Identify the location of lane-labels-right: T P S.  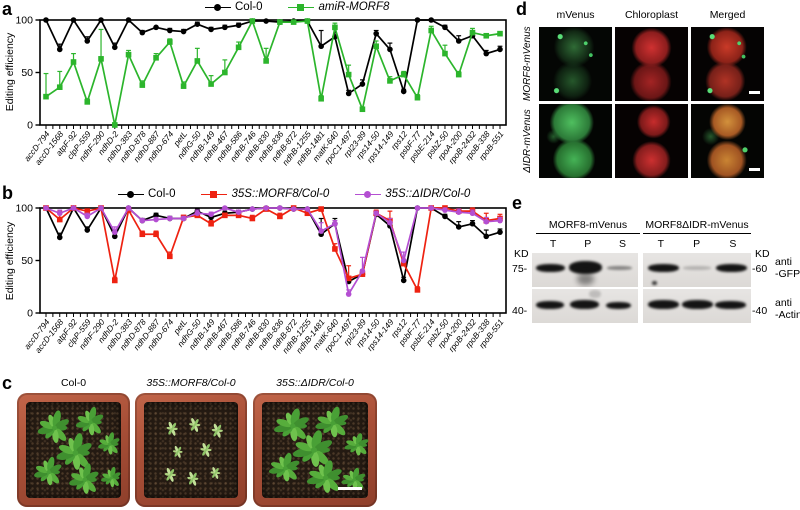
(697, 244).